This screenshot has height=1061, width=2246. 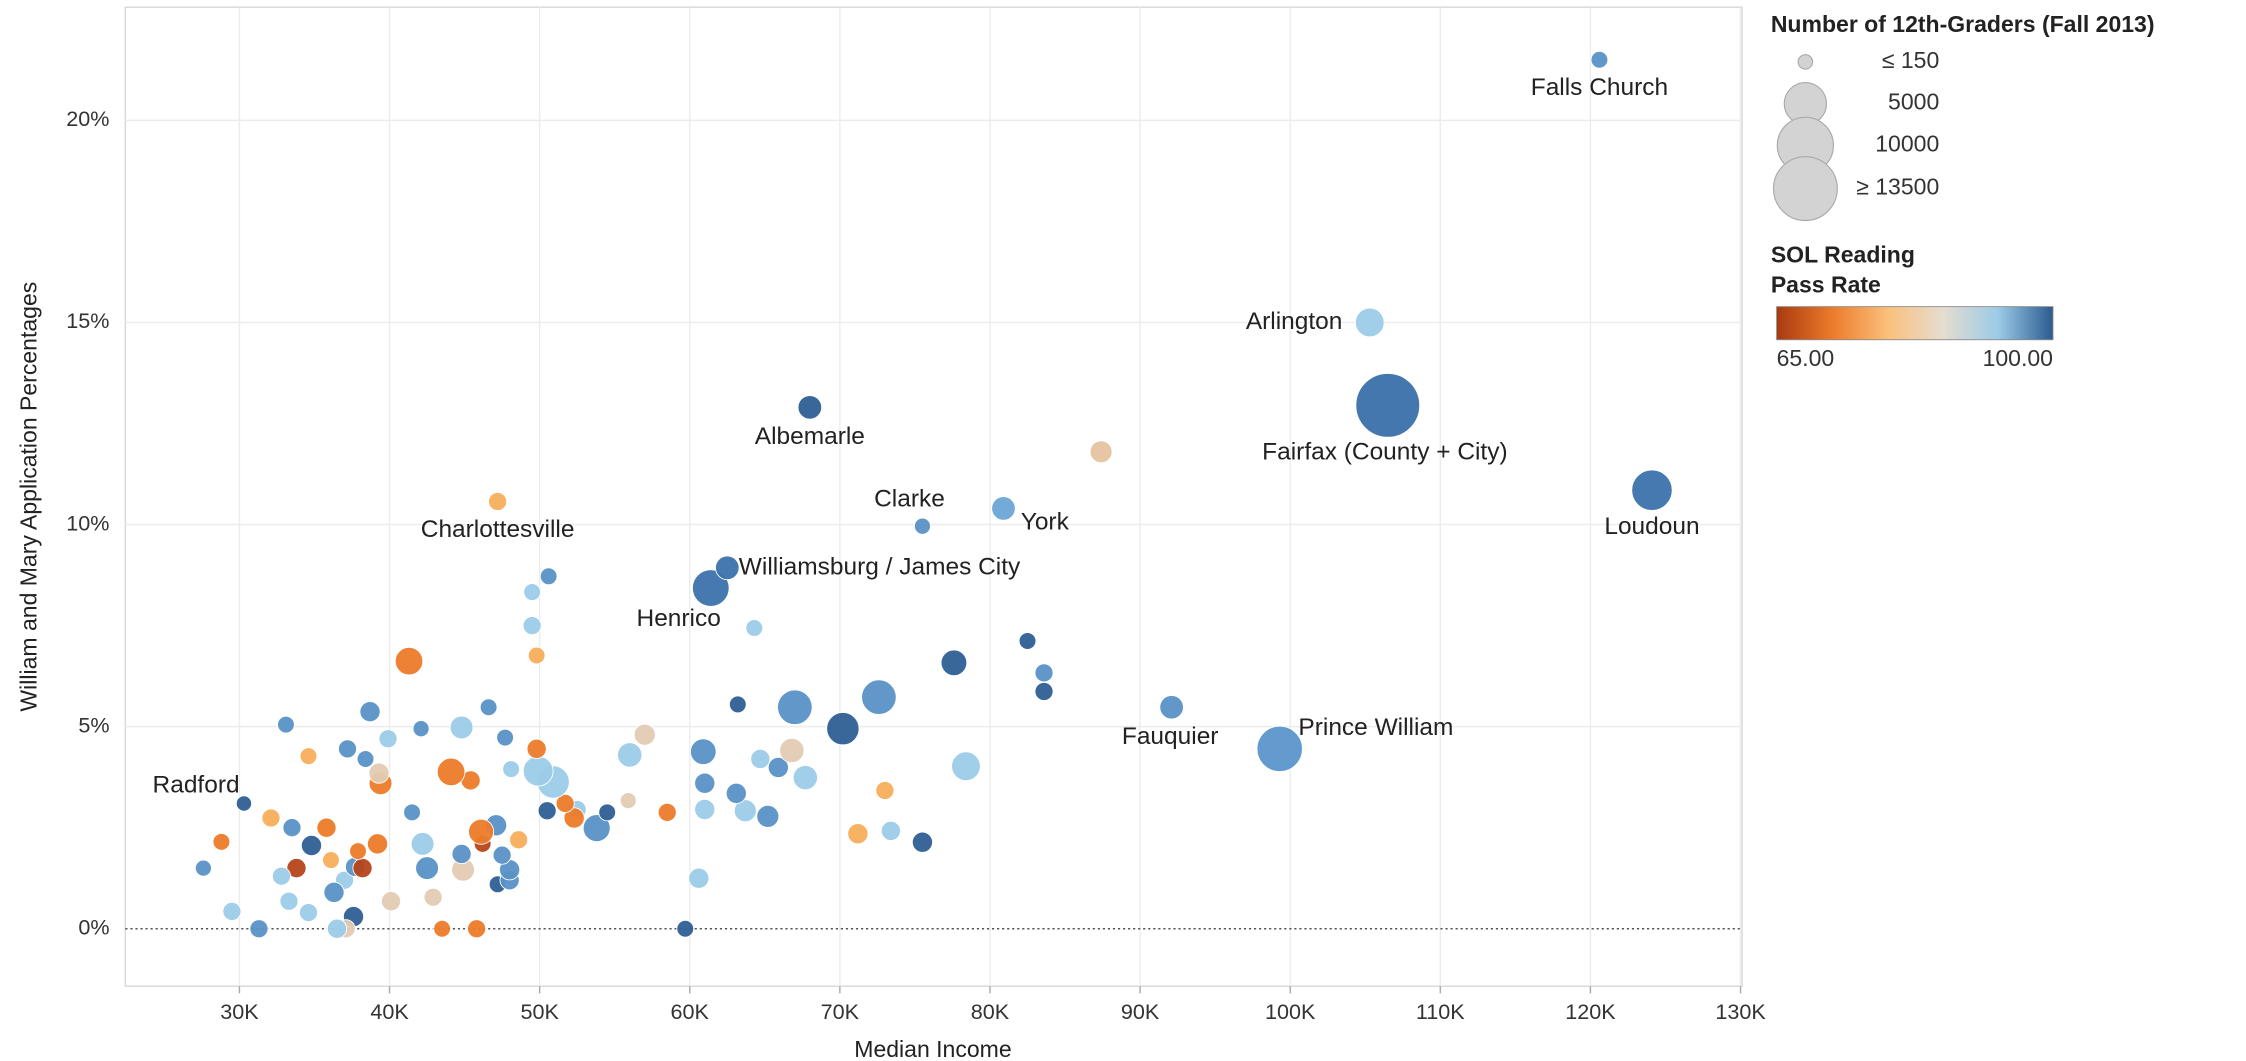 What do you see at coordinates (28, 497) in the screenshot?
I see `y-axis-title: William and Mary Application Percentages` at bounding box center [28, 497].